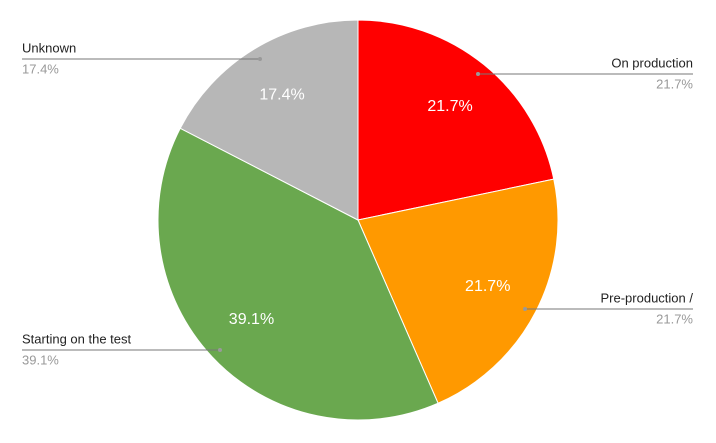 This screenshot has width=716, height=443. Describe the element at coordinates (652, 62) in the screenshot. I see `callout-name: On production` at that location.